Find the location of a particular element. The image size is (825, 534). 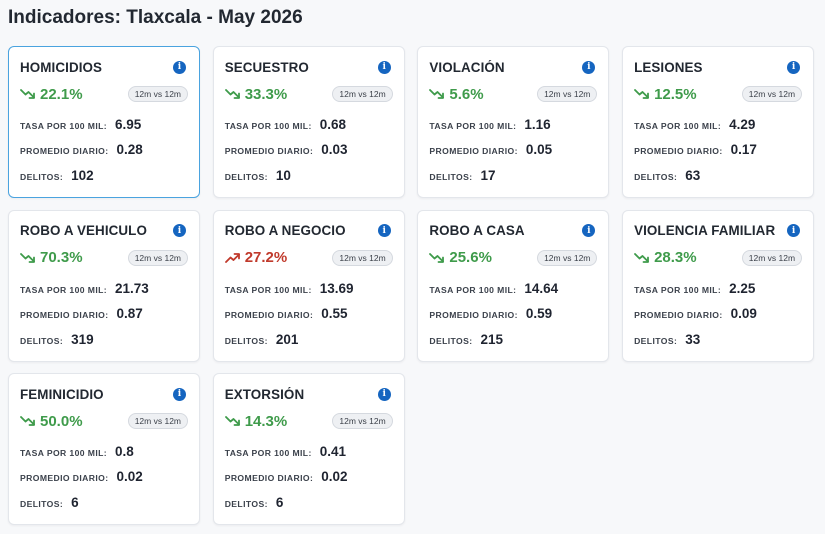

metric-crimes: DELITOS: 201 is located at coordinates (309, 339).